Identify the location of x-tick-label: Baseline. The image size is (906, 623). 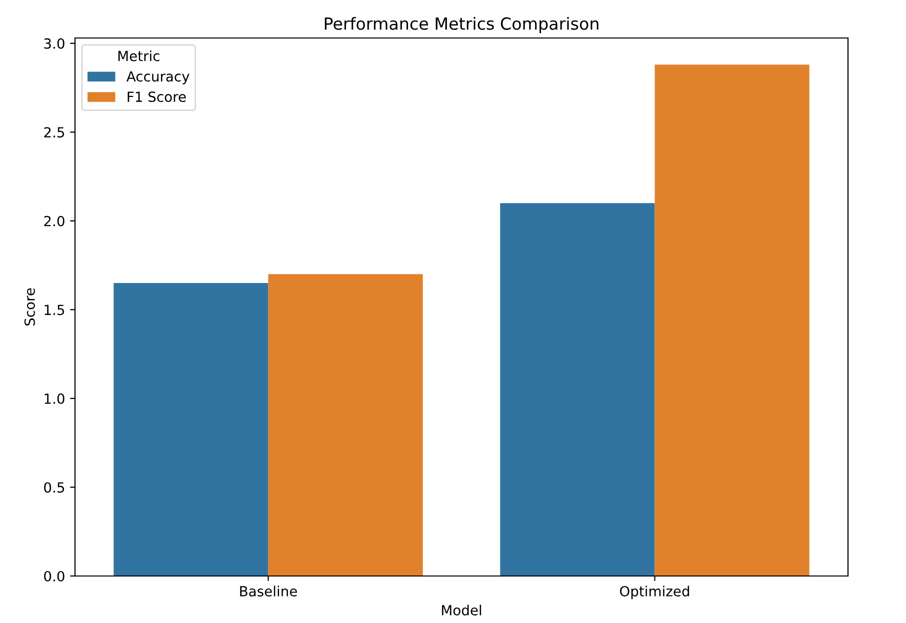
(268, 591).